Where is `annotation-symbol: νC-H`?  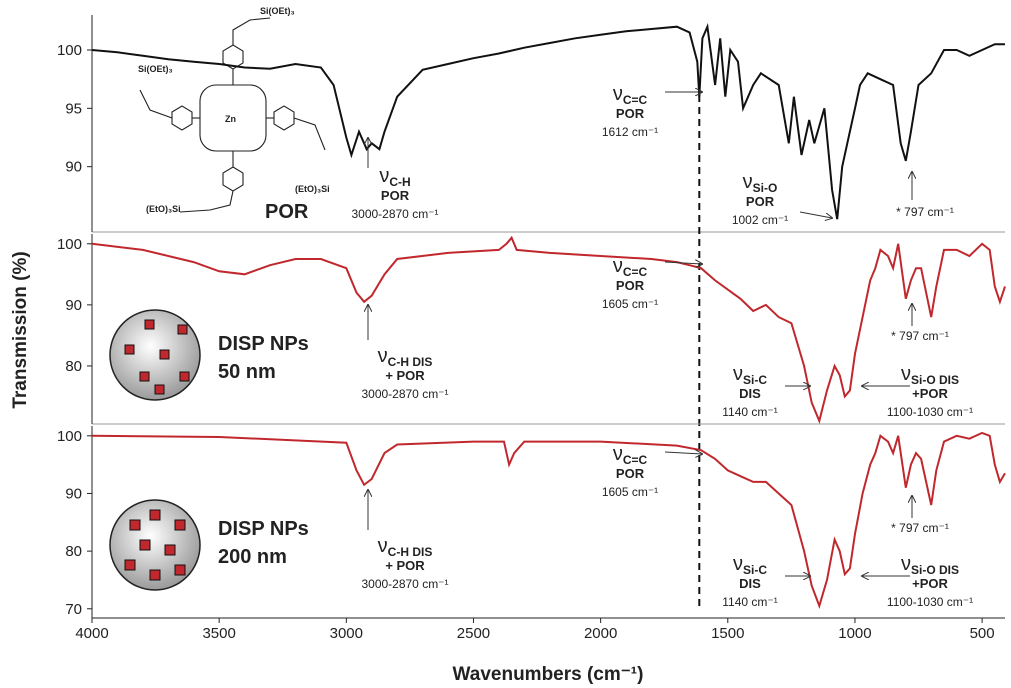
annotation-symbol: νC-H is located at coordinates (394, 177).